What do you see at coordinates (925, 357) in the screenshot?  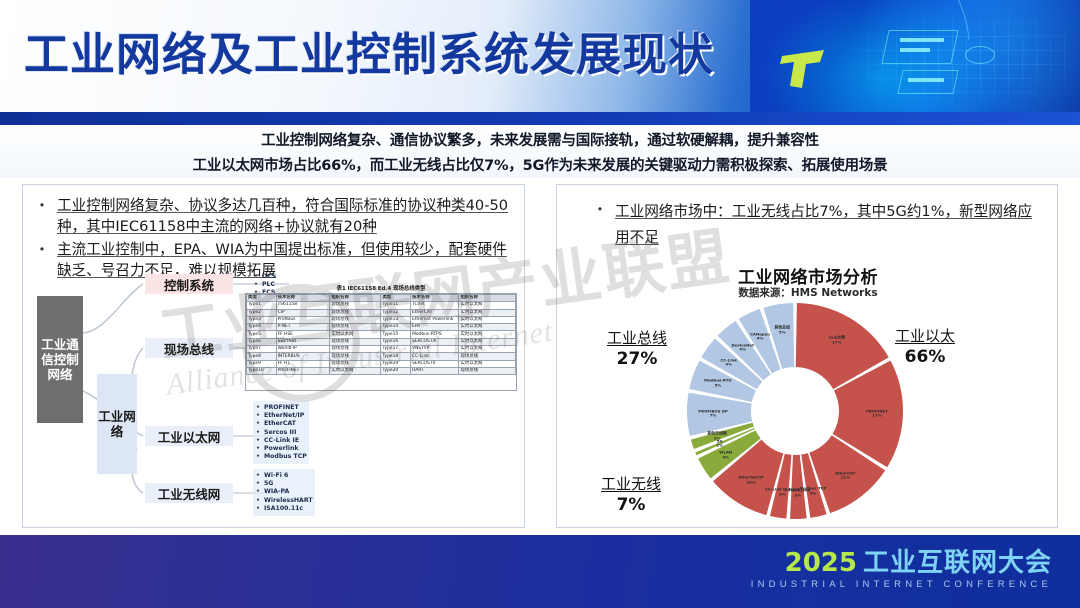 I see `group-label-ethernet-pct: 66%` at bounding box center [925, 357].